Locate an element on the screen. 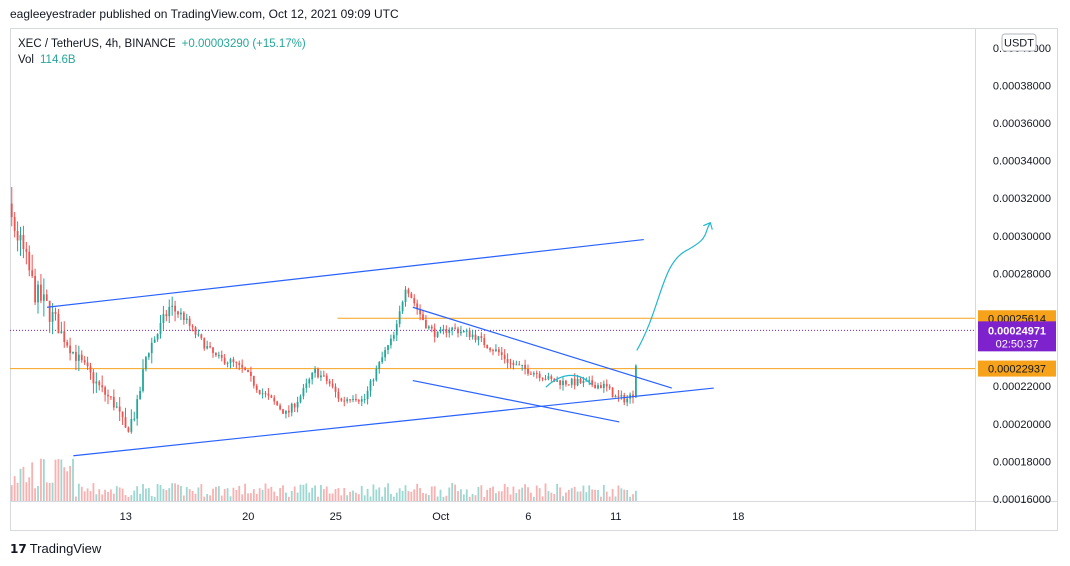 This screenshot has height=566, width=1070. y-tick-label: 0.00034000 is located at coordinates (1022, 162).